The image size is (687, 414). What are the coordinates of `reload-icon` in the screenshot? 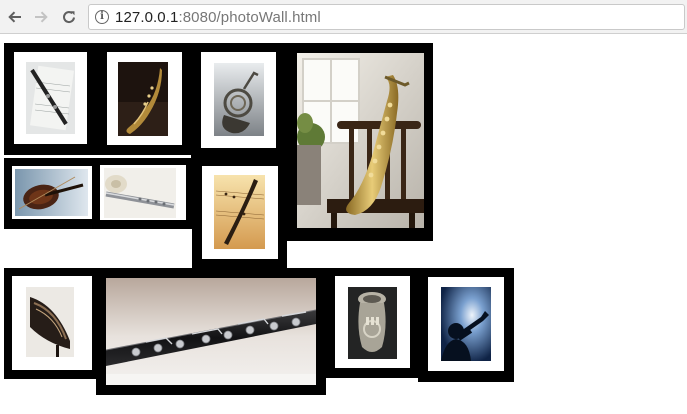 It's located at (69, 17).